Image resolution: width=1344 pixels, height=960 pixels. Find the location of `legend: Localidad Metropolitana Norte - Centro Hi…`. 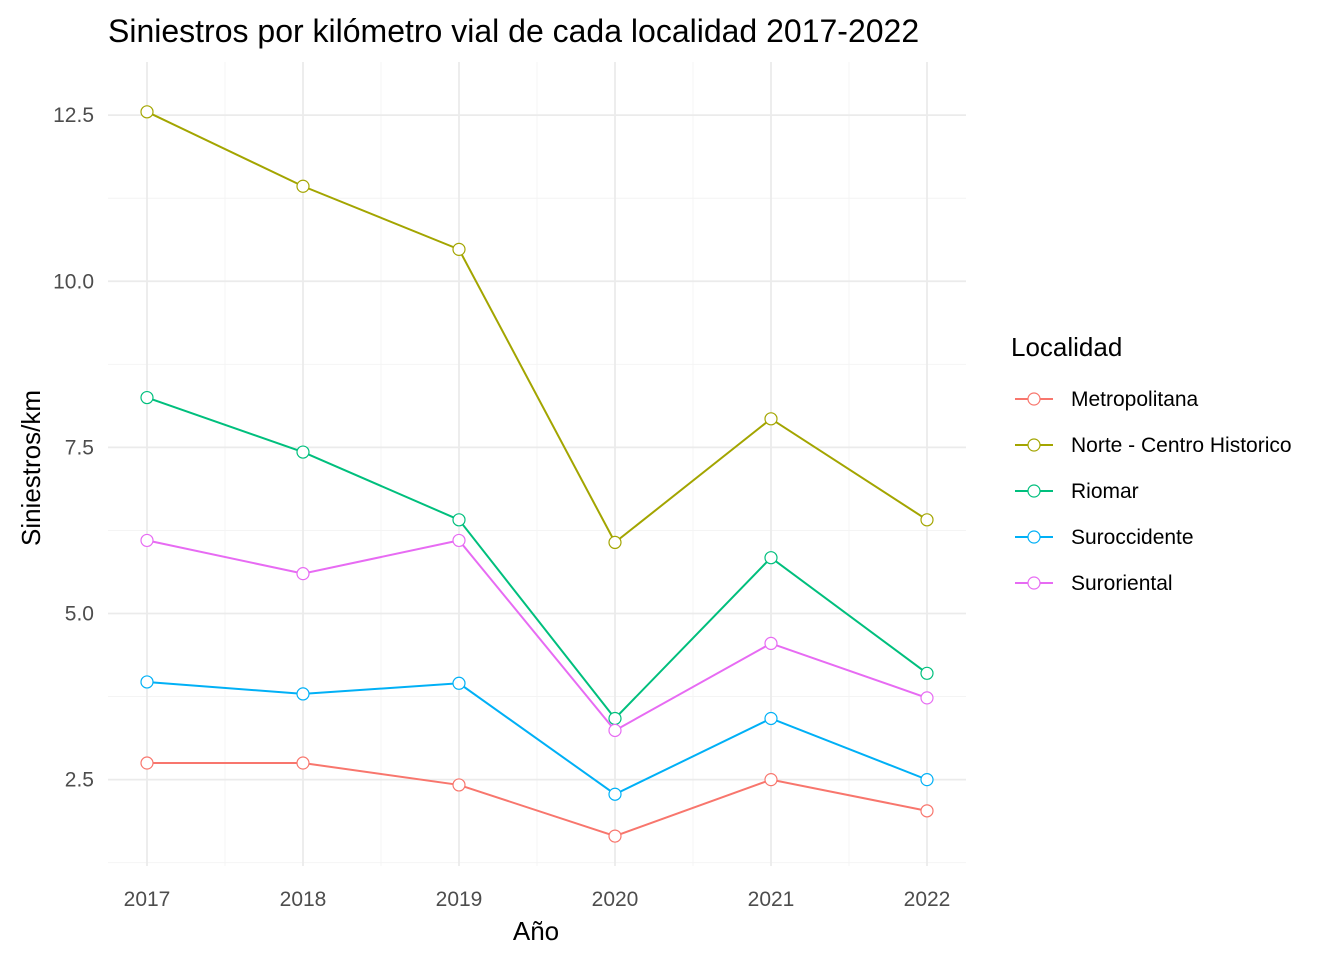

legend: Localidad Metropolitana Norte - Centro Hi… is located at coordinates (1151, 463).